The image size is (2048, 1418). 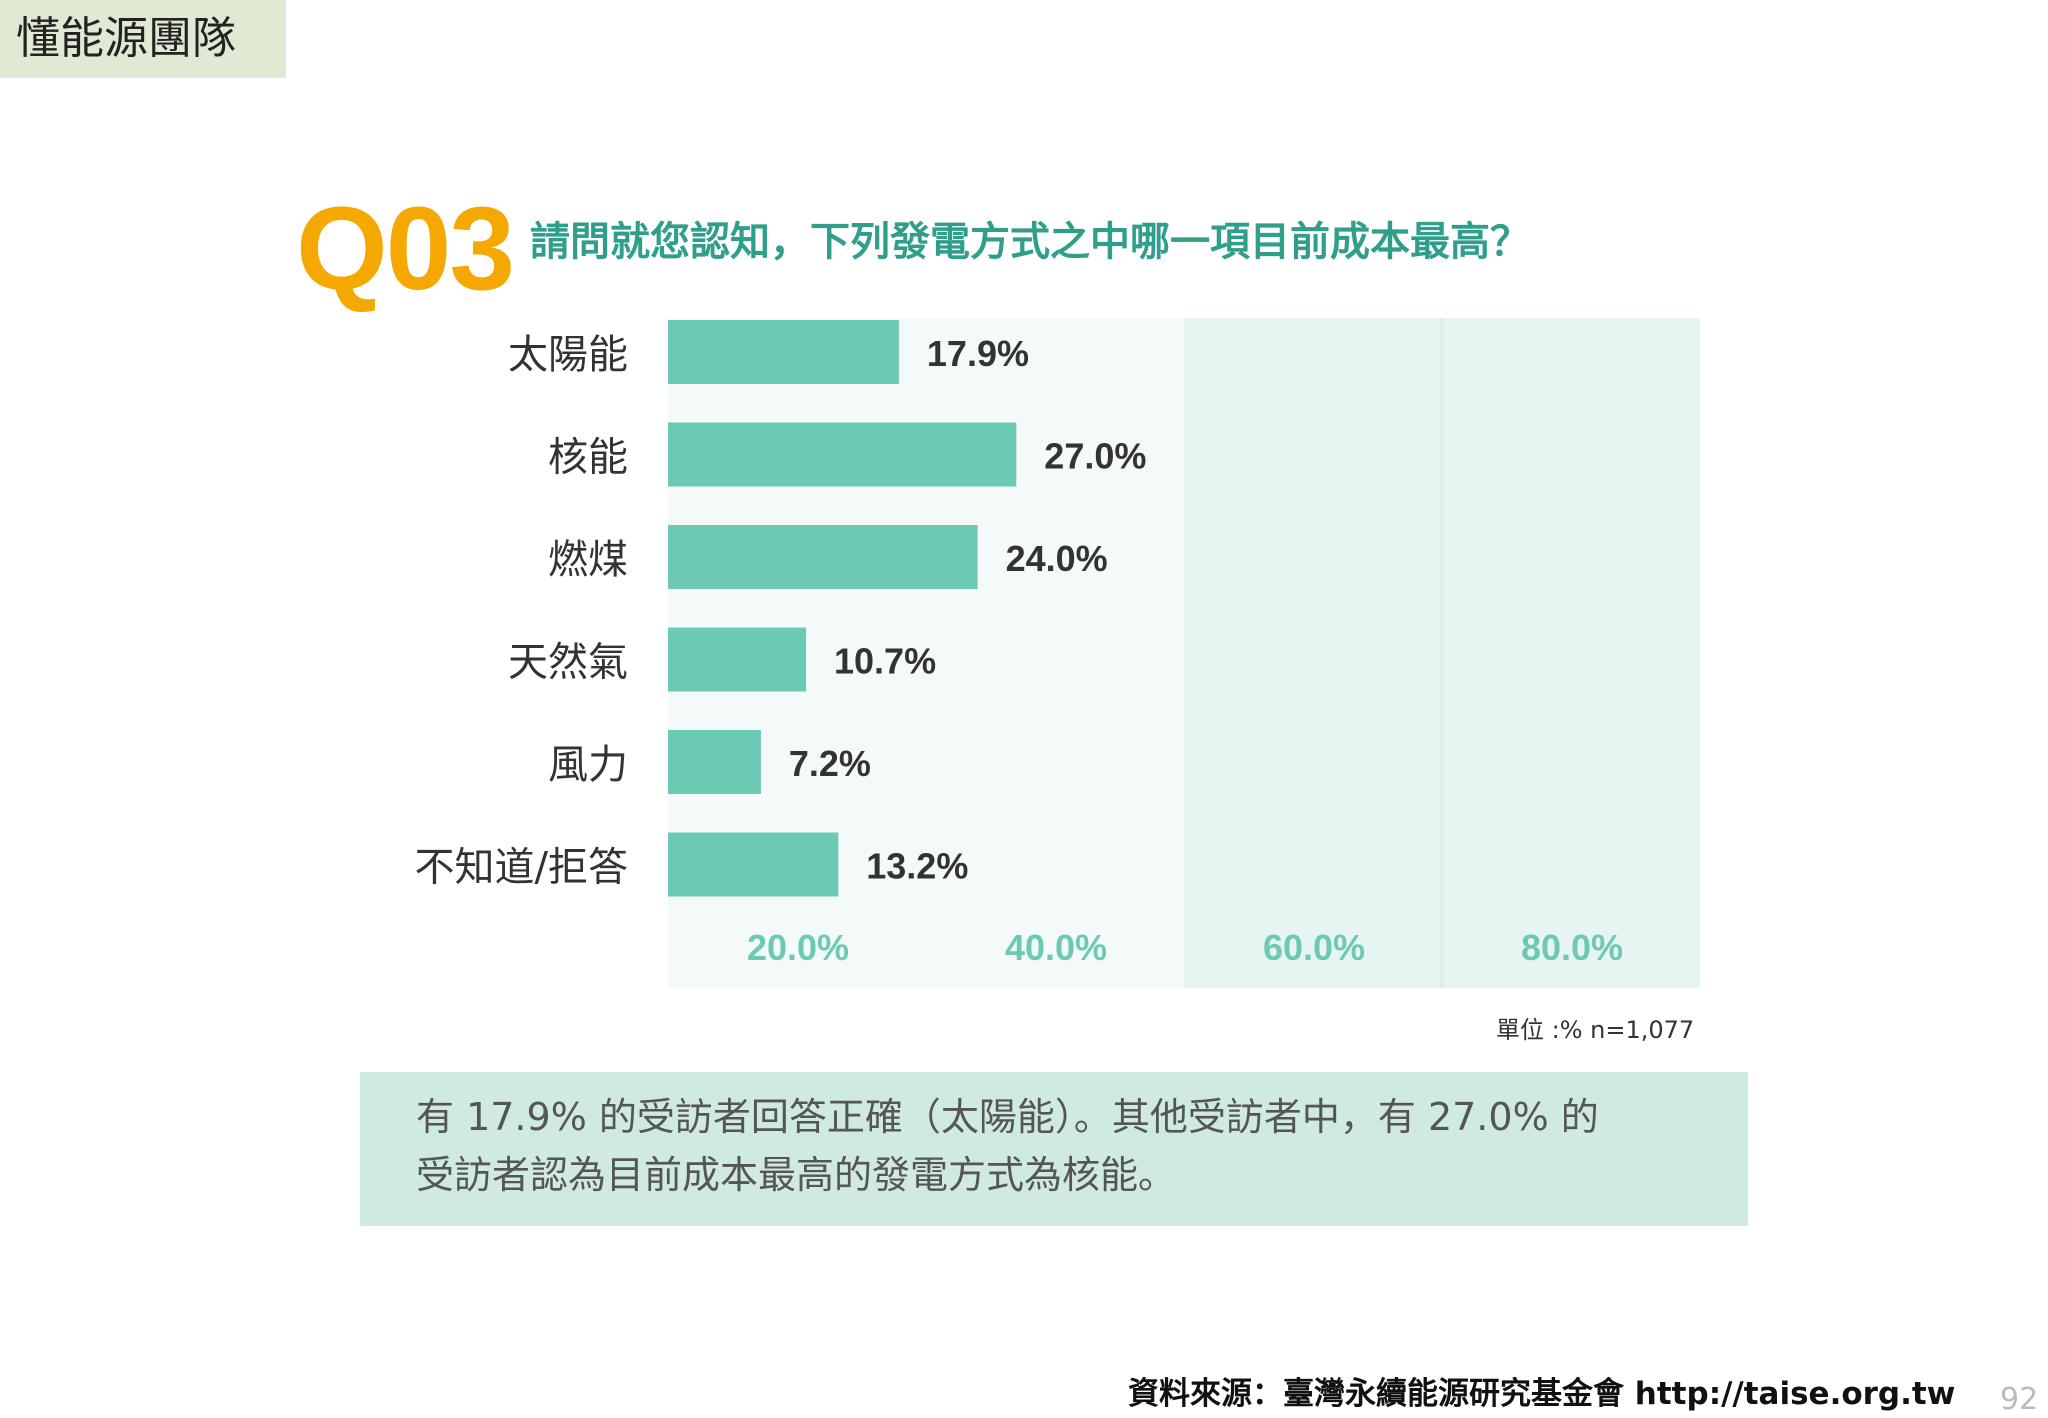 What do you see at coordinates (1542, 1394) in the screenshot?
I see `source-citation: 資料來源：臺灣永續能源研究基金會 http://taise.org.tw` at bounding box center [1542, 1394].